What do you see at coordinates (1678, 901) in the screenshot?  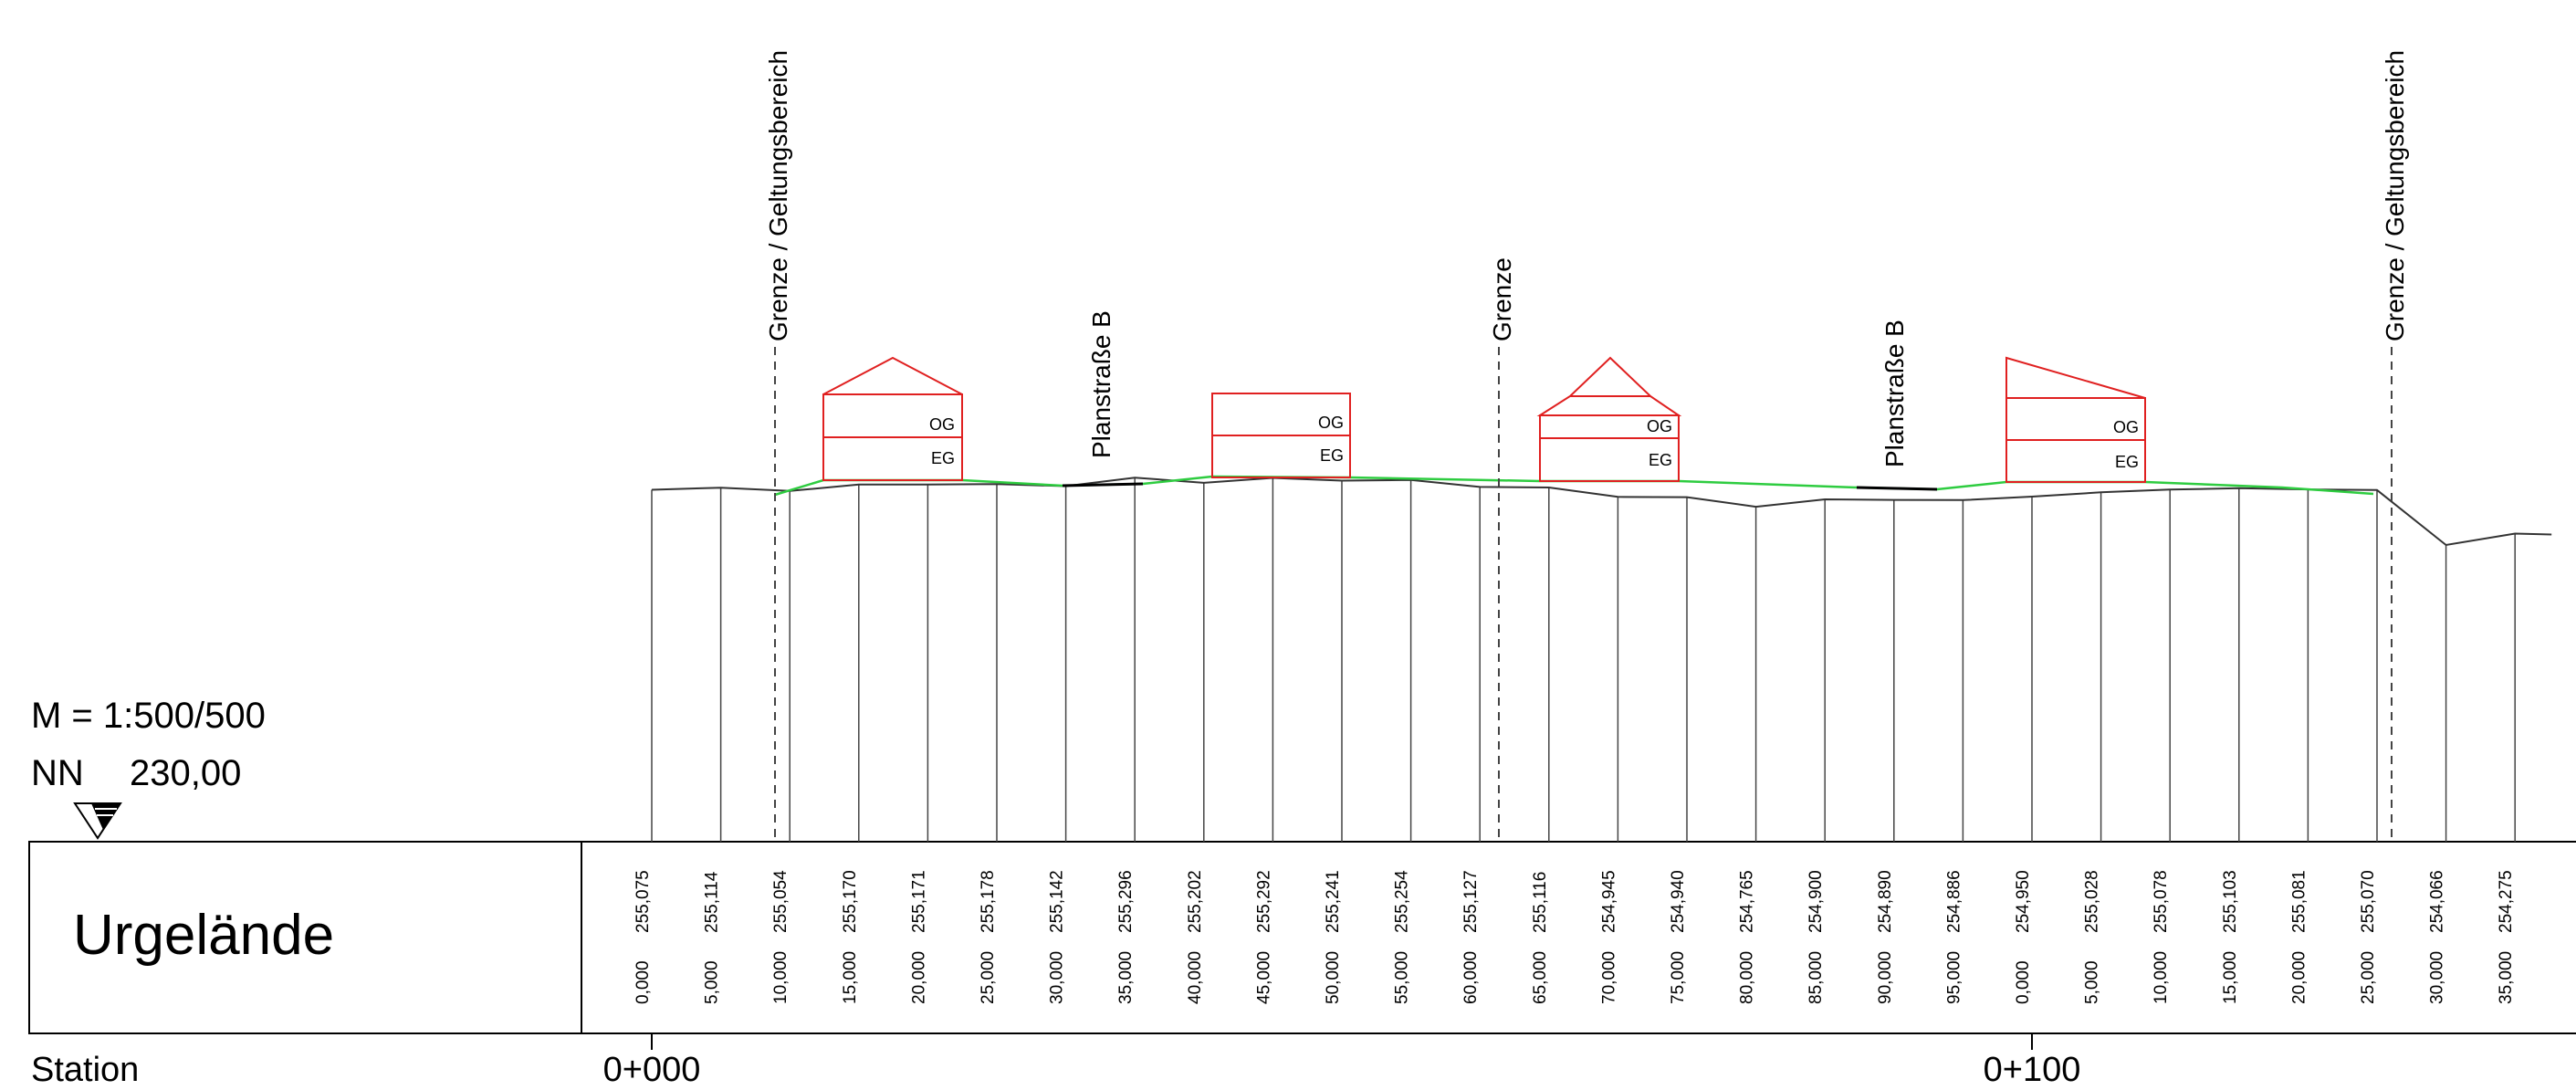 I see `elevation-value: 254,940` at bounding box center [1678, 901].